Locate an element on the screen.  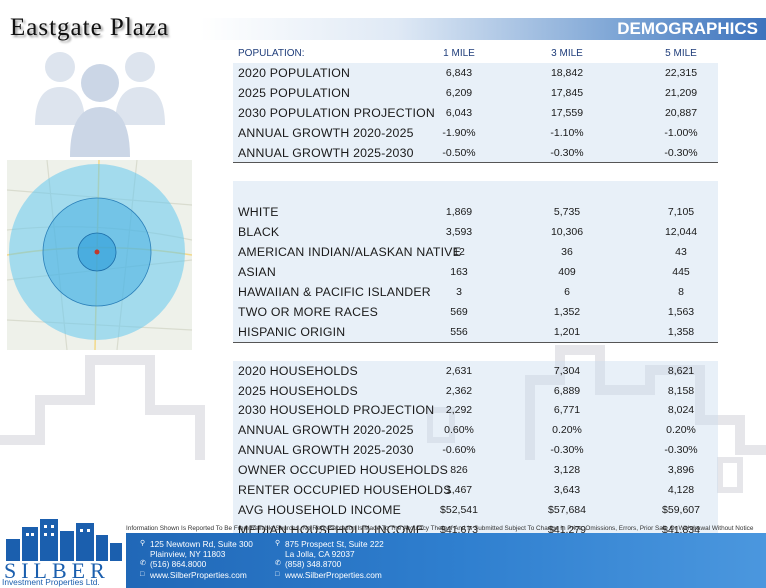
office-ca-address: 875 Prospect St, Suite 222 is located at coordinates (334, 544).